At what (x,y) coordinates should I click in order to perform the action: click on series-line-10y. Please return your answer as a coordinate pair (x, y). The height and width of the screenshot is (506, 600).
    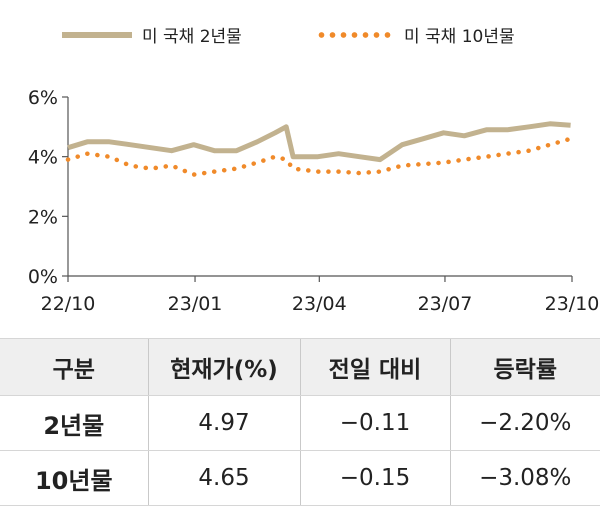
    Looking at the image, I should click on (319, 156).